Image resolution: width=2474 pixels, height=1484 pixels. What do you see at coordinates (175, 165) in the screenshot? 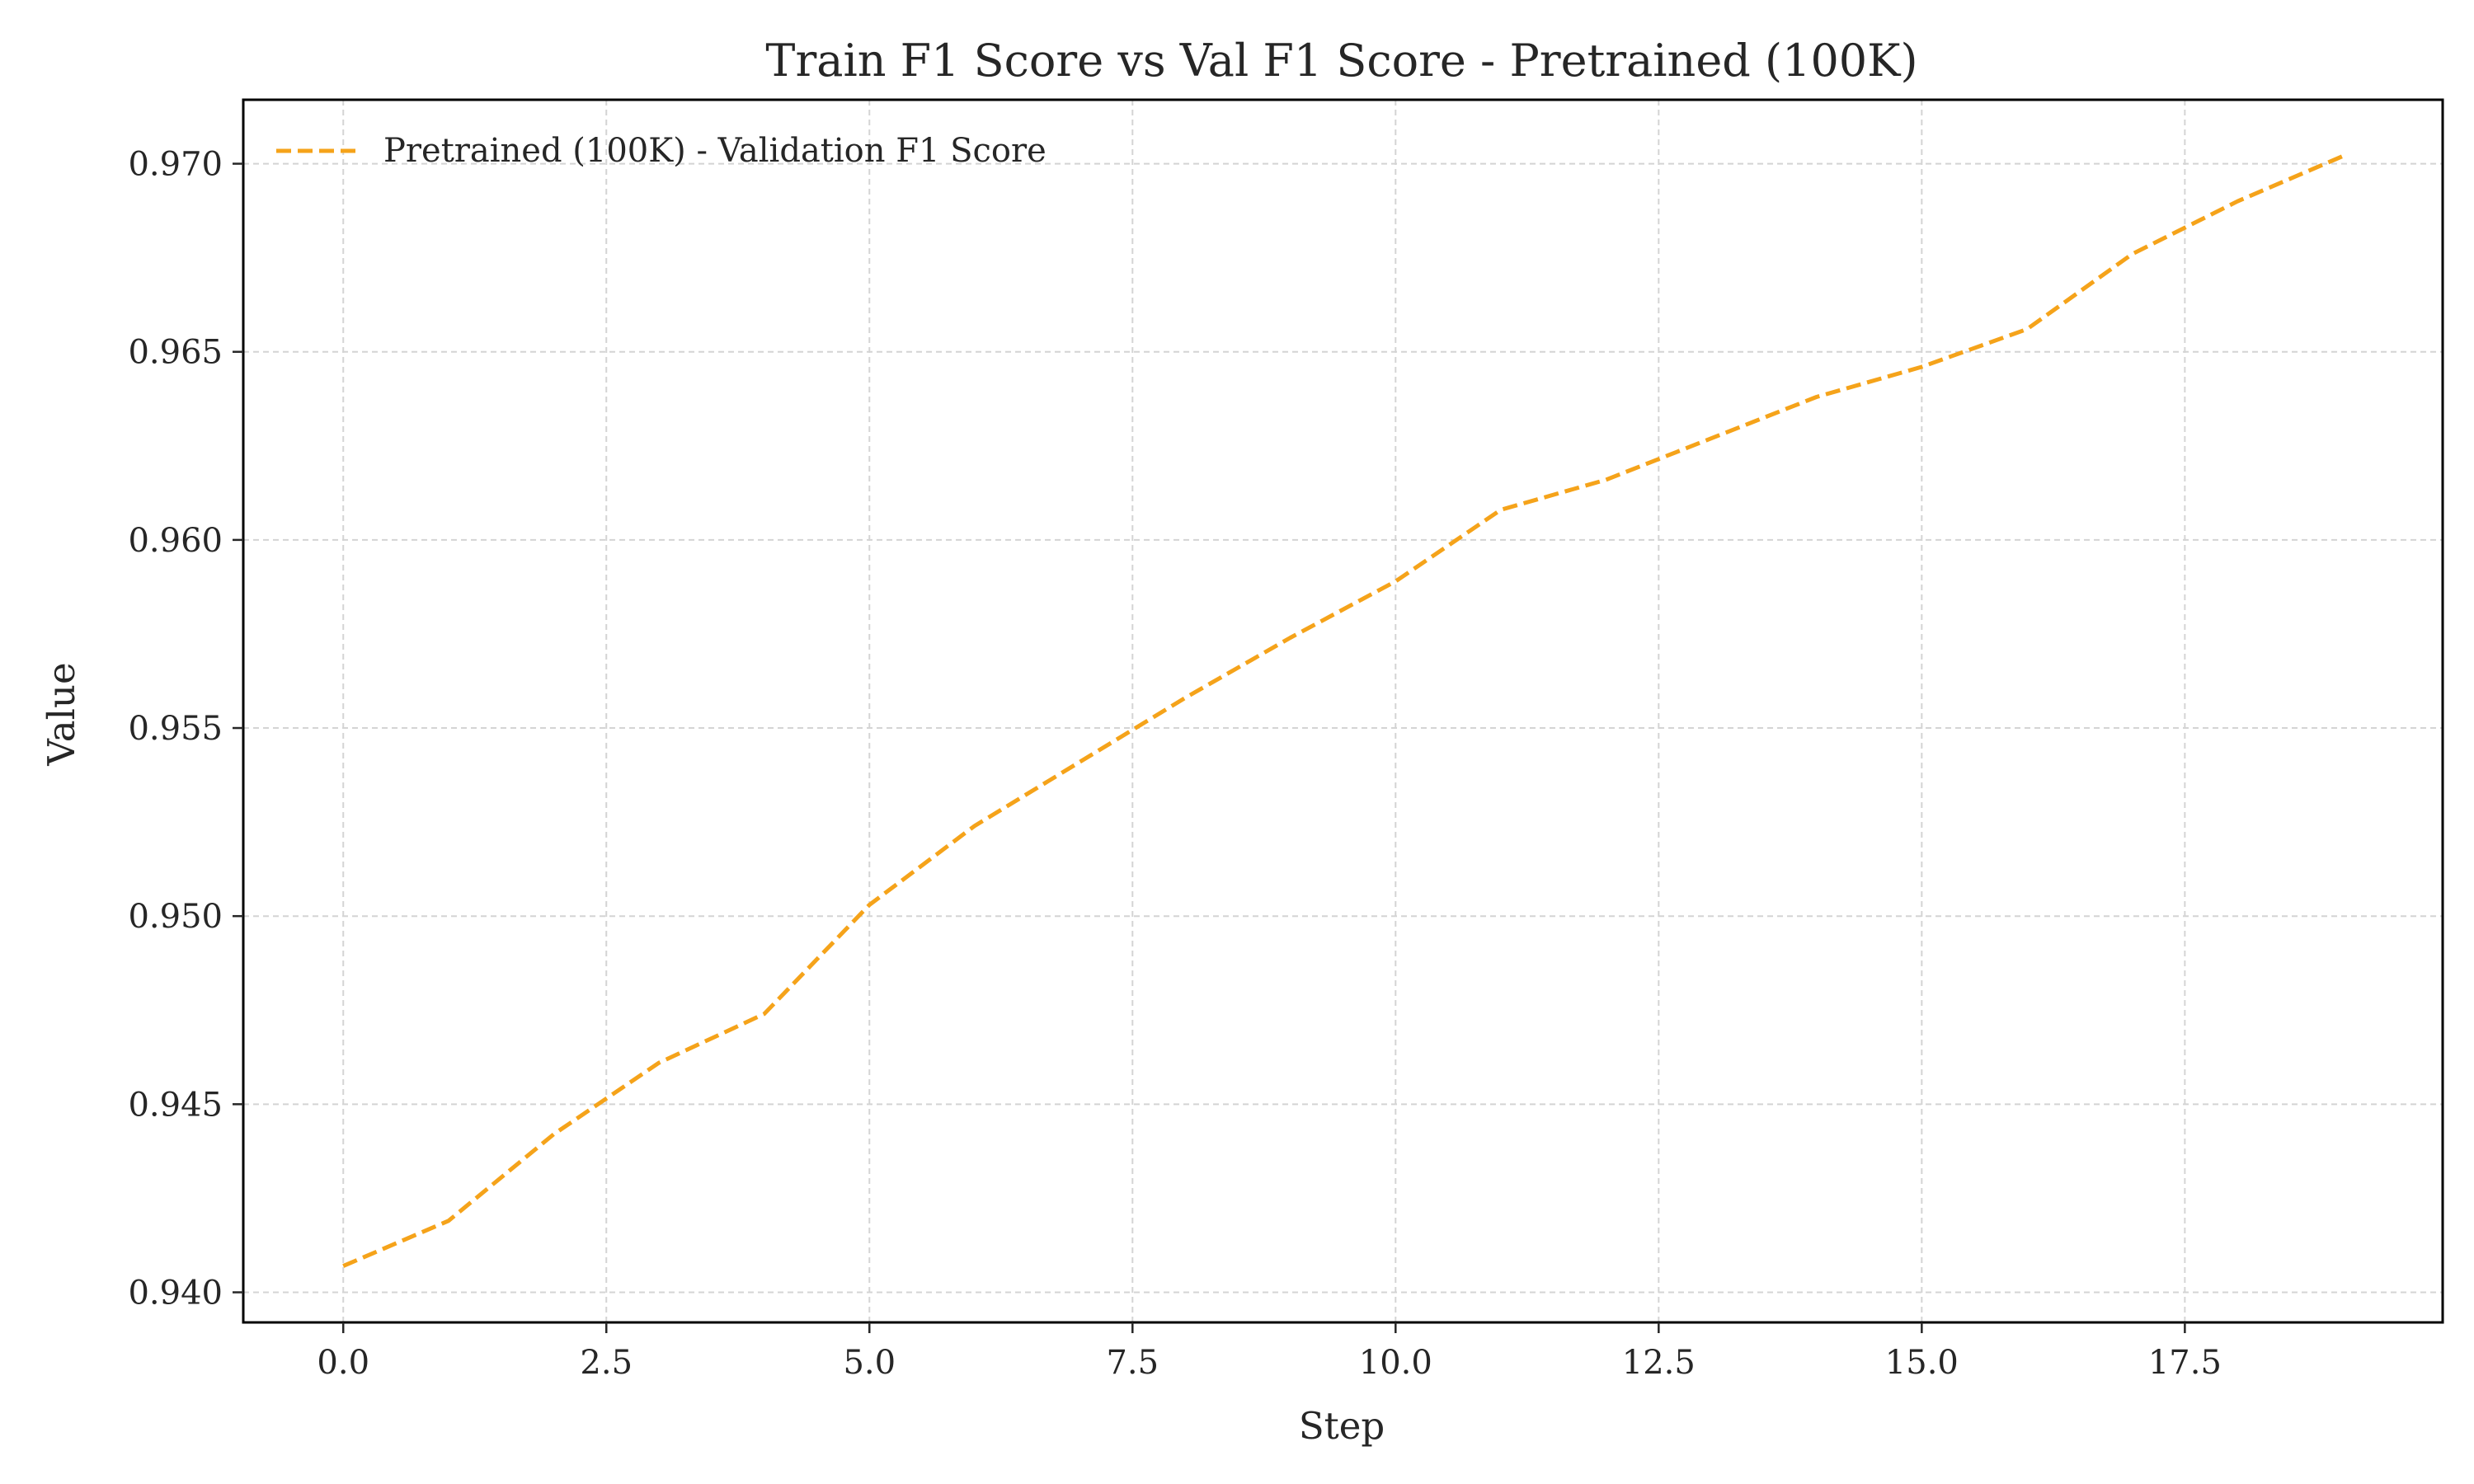
I see `y-tick-label: 0.970` at bounding box center [175, 165].